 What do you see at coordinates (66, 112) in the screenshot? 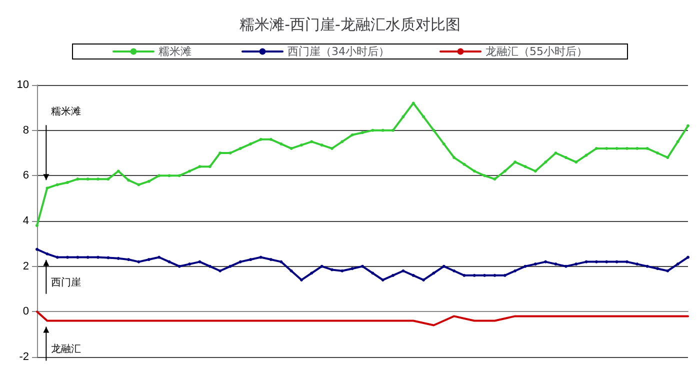
I see `annotation: 糯米滩` at bounding box center [66, 112].